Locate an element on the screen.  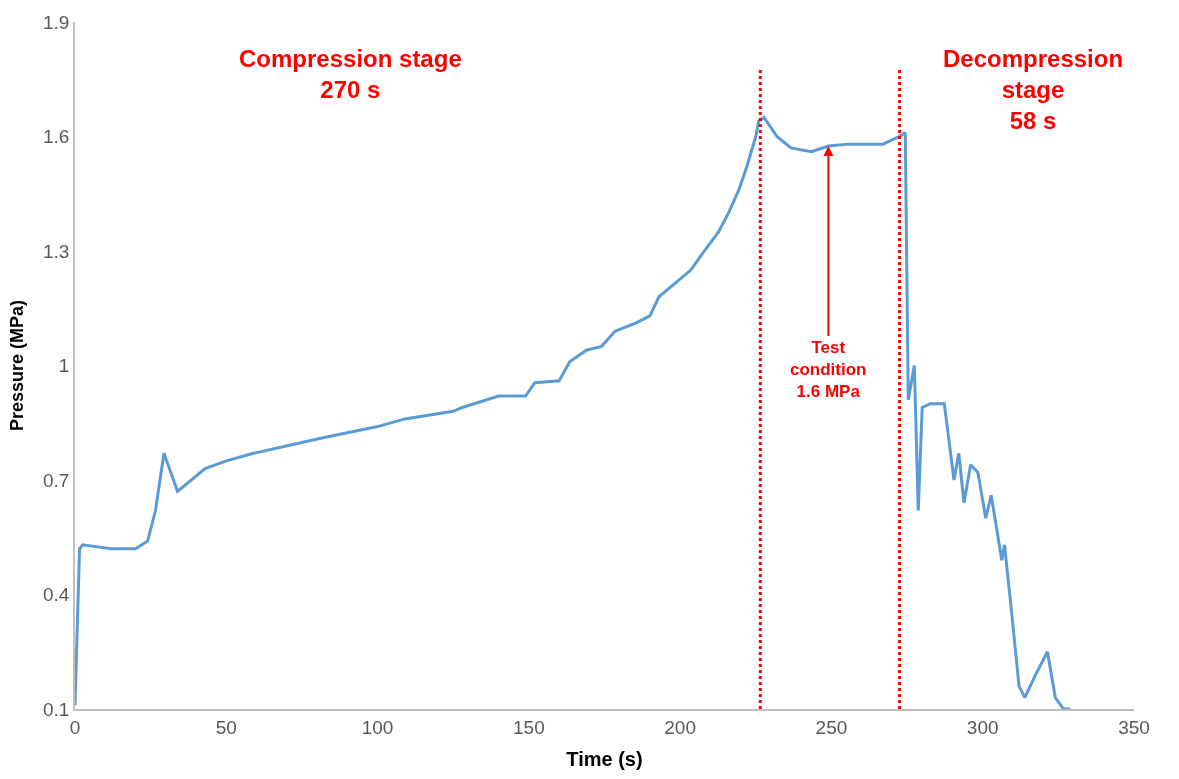
x-tick-label: 150 is located at coordinates (529, 727).